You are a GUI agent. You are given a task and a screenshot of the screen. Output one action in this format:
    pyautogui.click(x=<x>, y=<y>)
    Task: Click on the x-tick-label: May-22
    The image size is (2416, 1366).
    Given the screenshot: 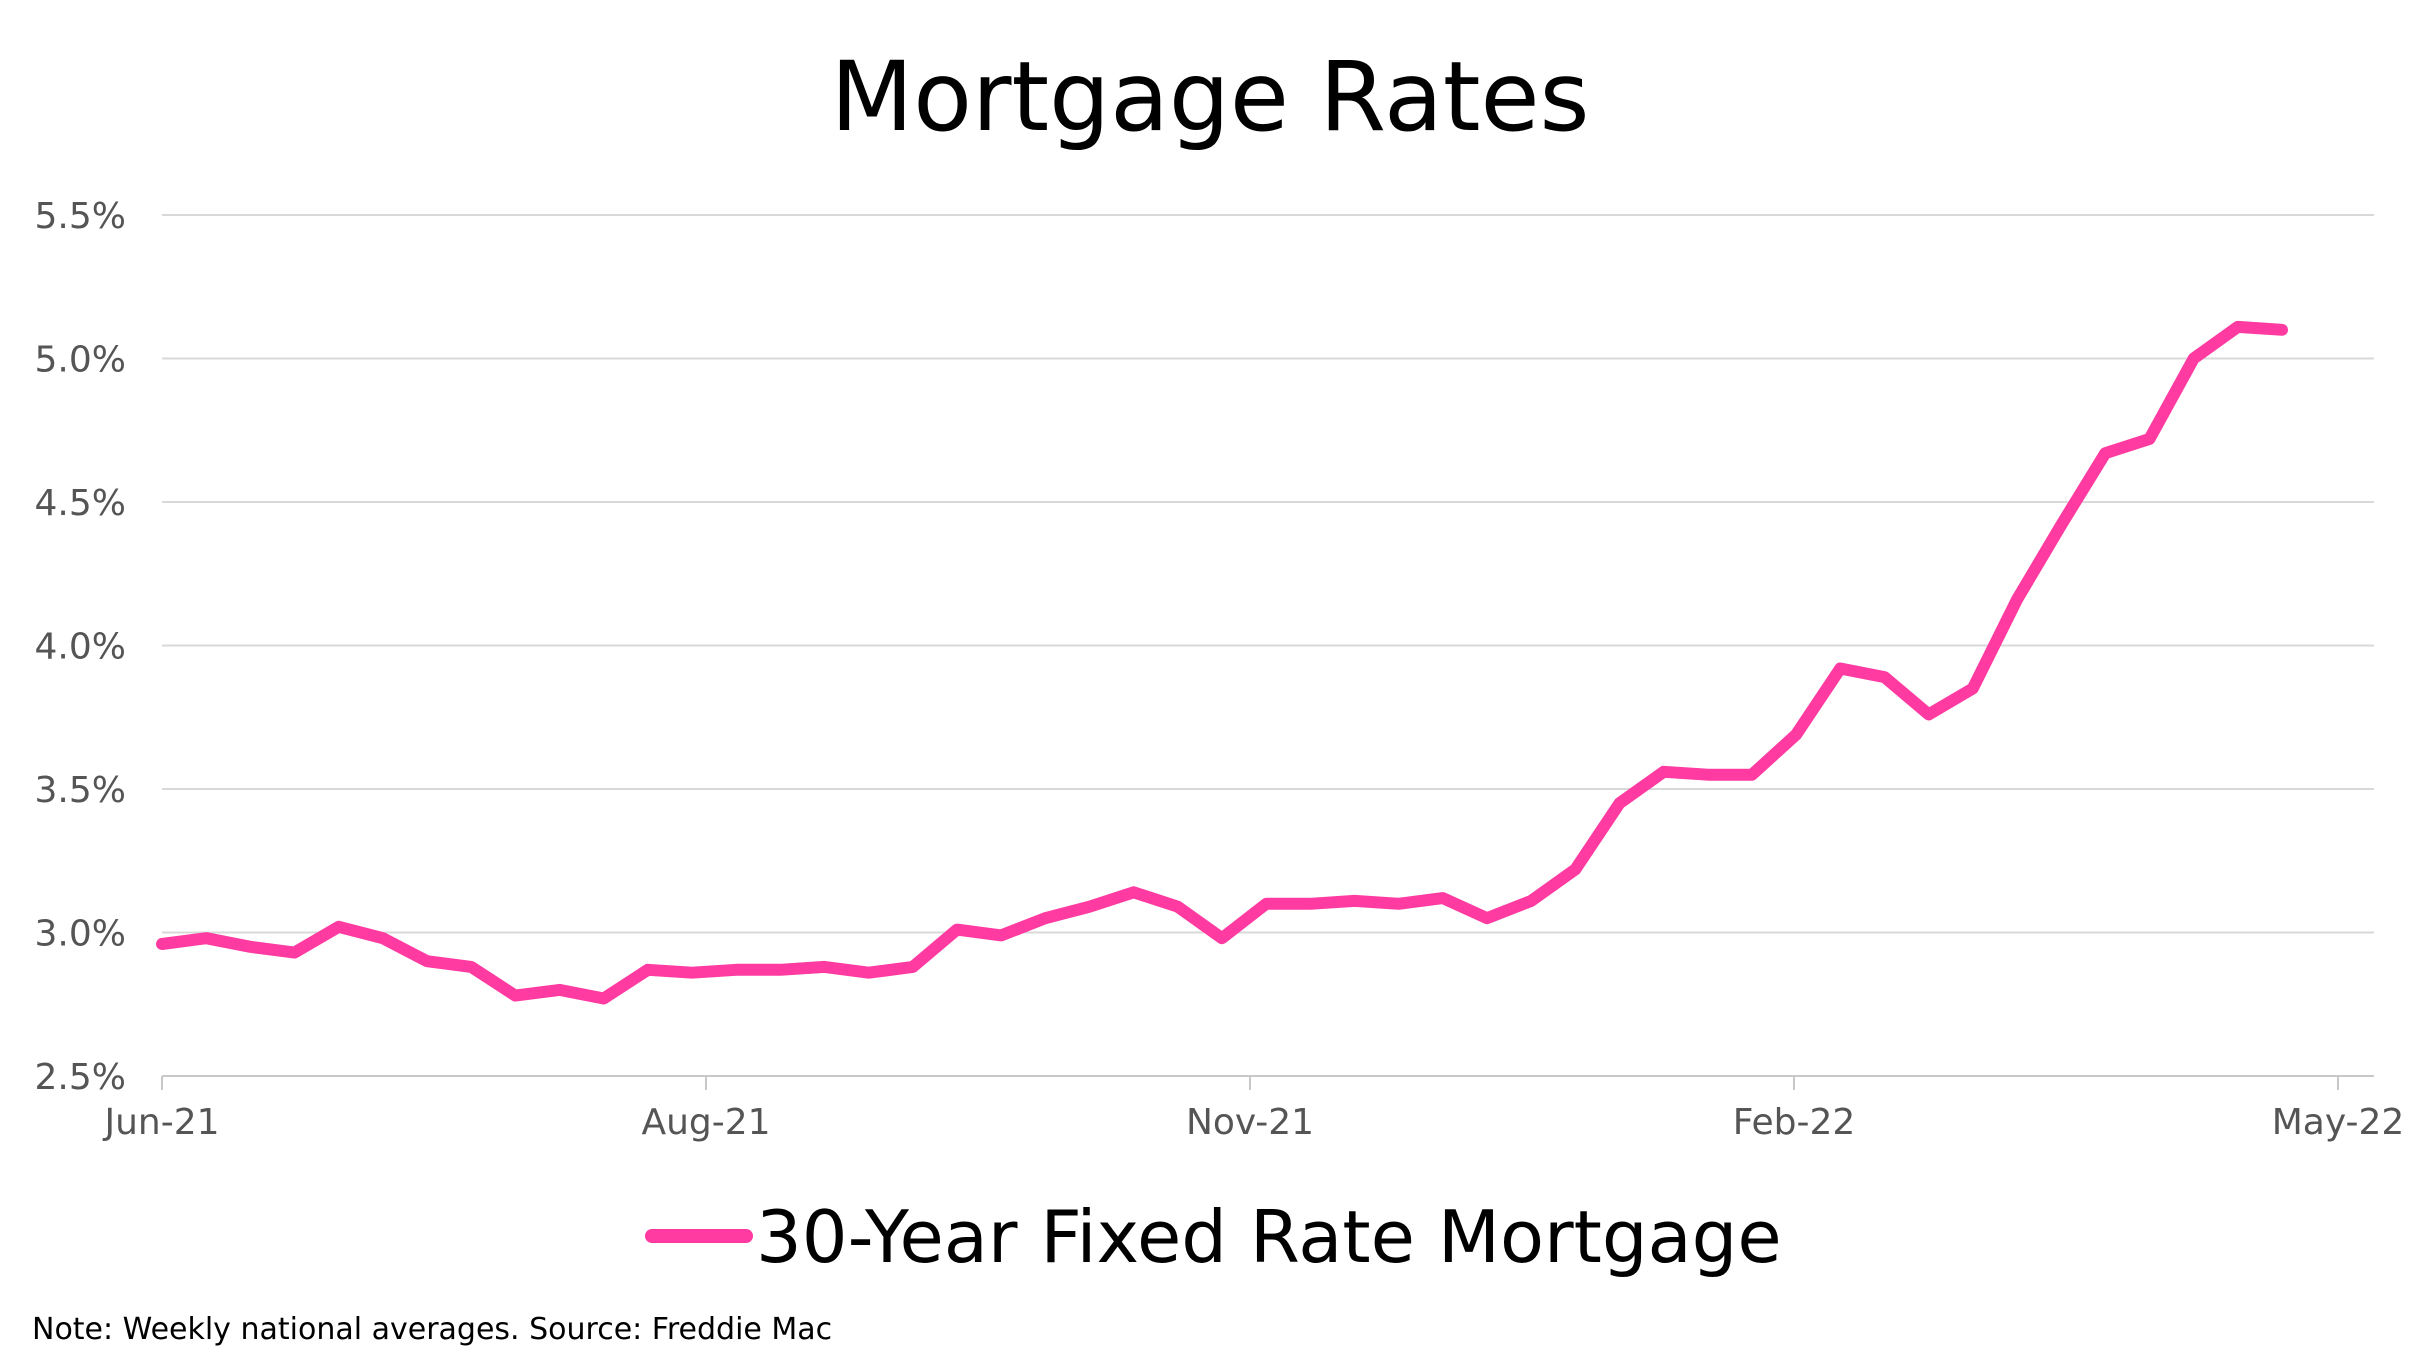 What is the action you would take?
    pyautogui.click(x=2338, y=1122)
    